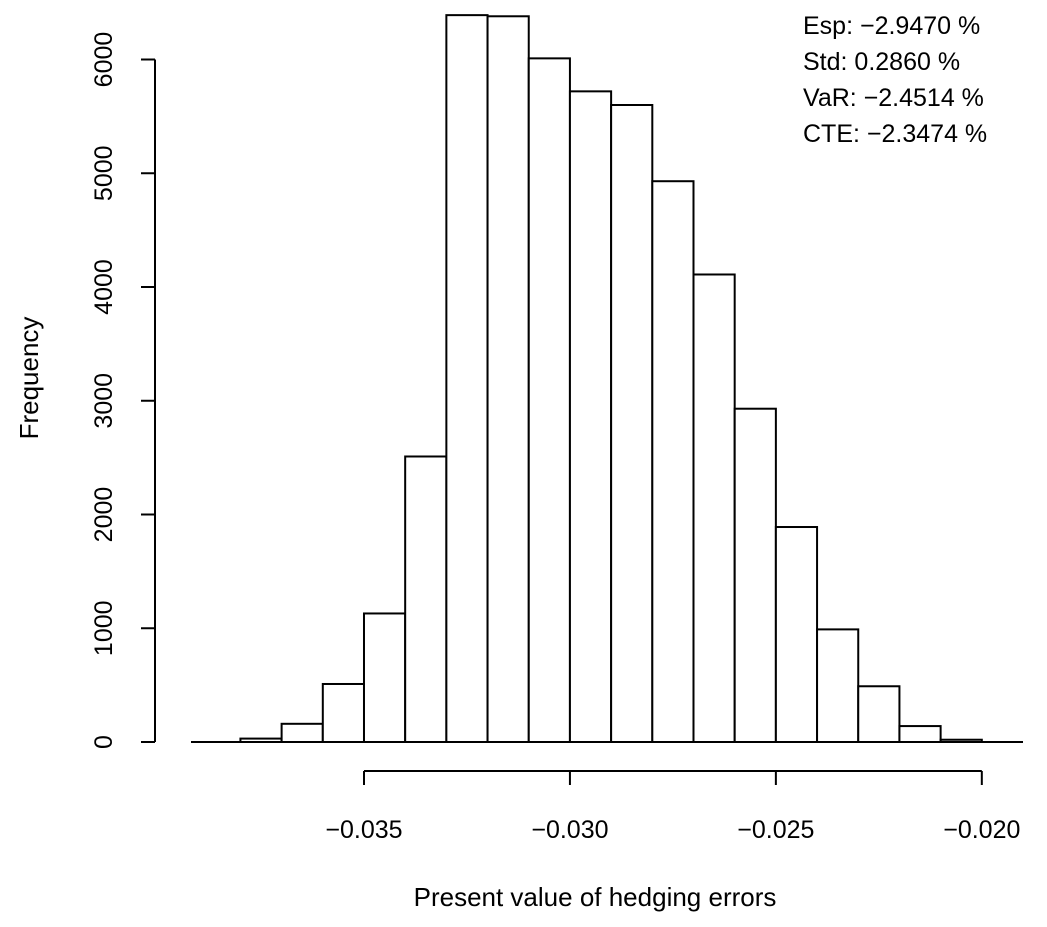 The height and width of the screenshot is (927, 1047). Describe the element at coordinates (907, 62) in the screenshot. I see `stat-value: 0.2860 %` at that location.